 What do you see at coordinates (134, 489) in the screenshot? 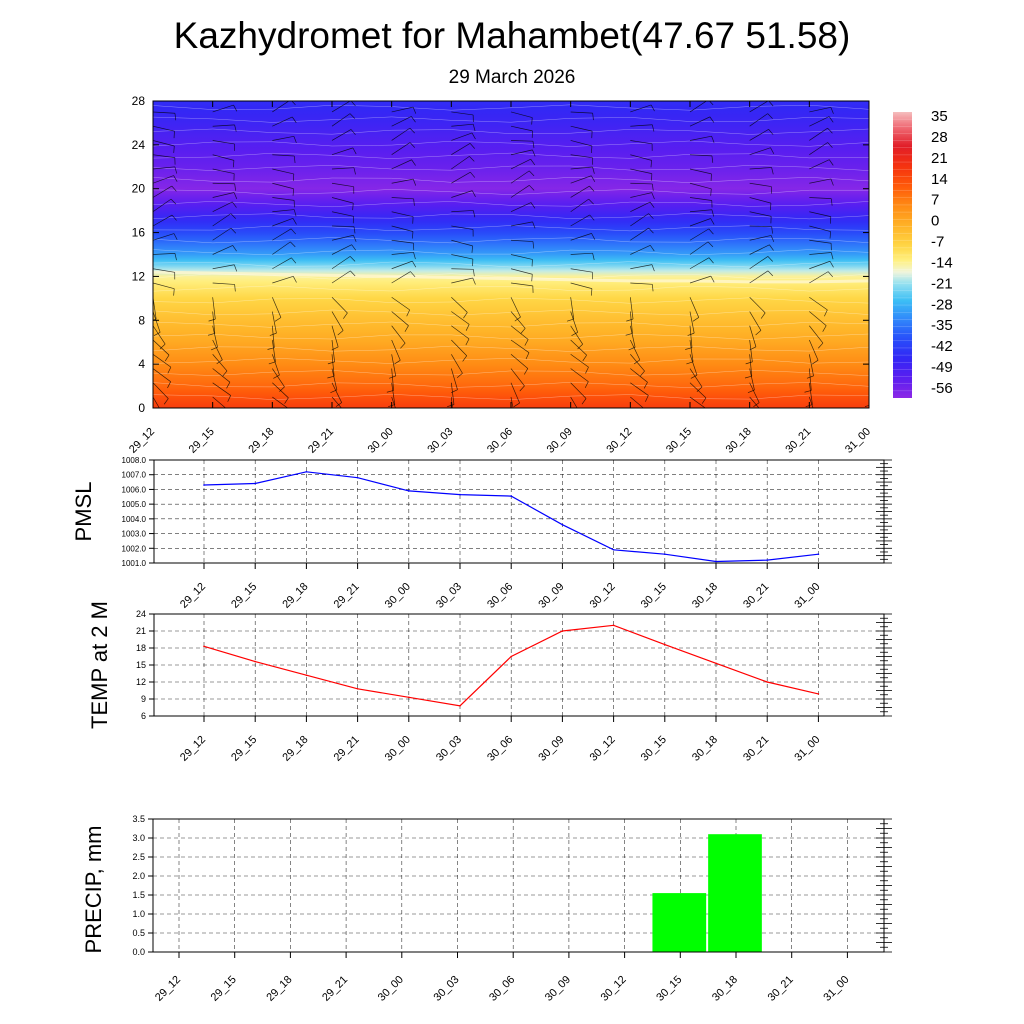
I see `pmsl-y-tick-label: 1006.0` at bounding box center [134, 489].